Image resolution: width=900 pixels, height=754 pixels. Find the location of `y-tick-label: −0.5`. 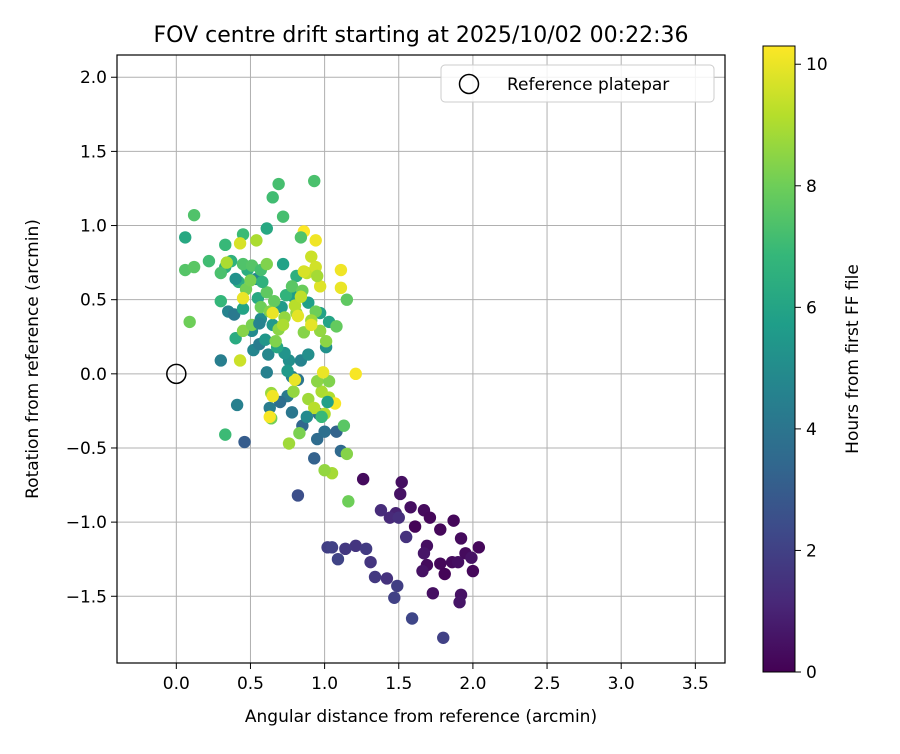

y-tick-label: −0.5 is located at coordinates (86, 449).